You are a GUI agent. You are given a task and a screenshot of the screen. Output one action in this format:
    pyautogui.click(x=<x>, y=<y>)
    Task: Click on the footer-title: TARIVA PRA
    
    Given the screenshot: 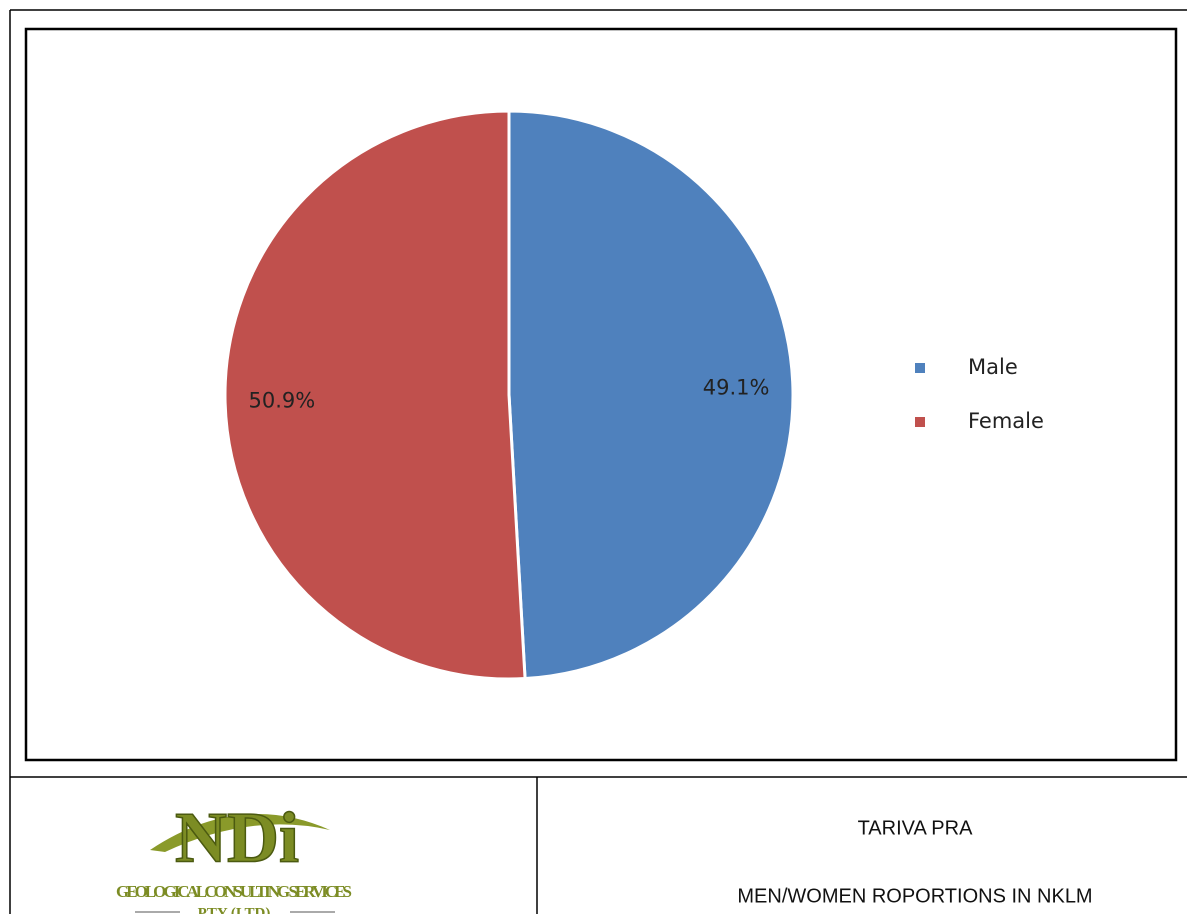 What is the action you would take?
    pyautogui.click(x=916, y=828)
    